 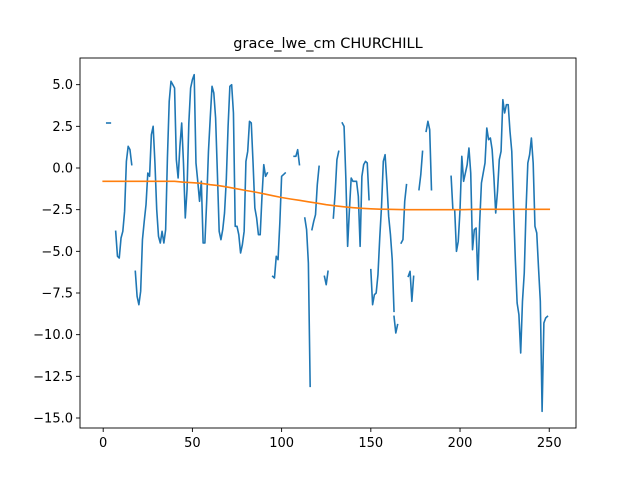 I want to click on x-tick-label-5: 250, so click(x=549, y=443).